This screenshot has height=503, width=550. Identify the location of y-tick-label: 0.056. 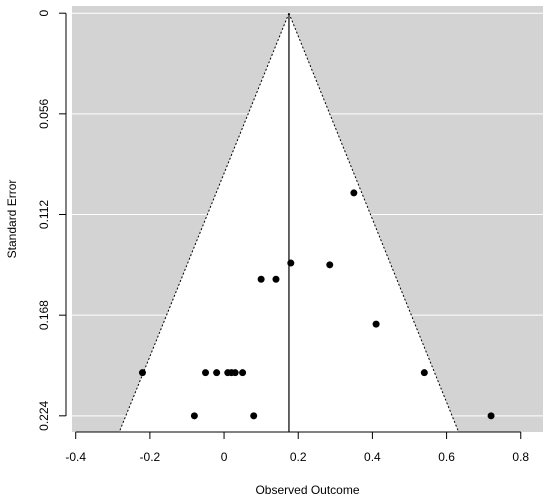
(44, 114).